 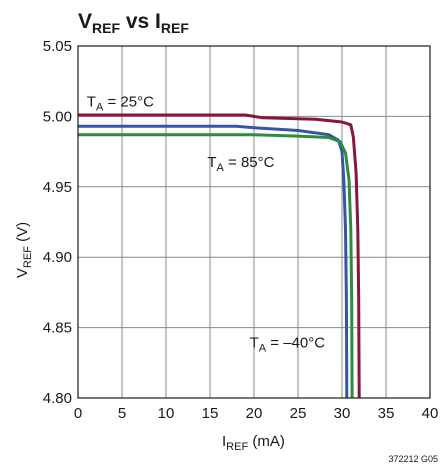 What do you see at coordinates (266, 441) in the screenshot?
I see `x-axis-label-unit: (mA)` at bounding box center [266, 441].